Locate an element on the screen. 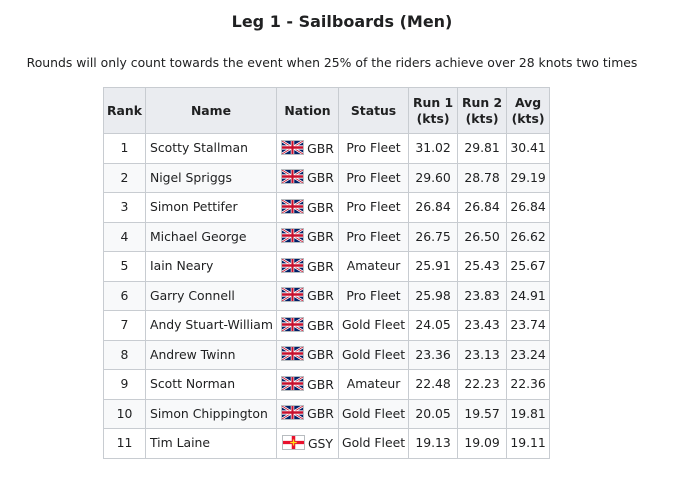 This screenshot has height=477, width=684. run1-cell: 29.60 is located at coordinates (433, 177).